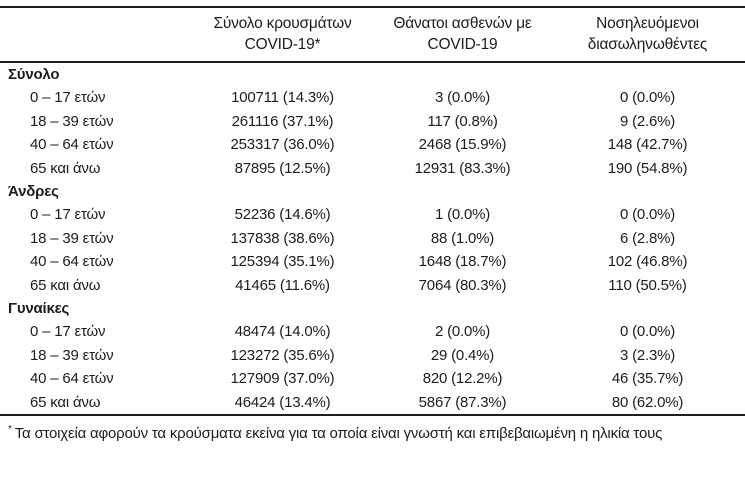  What do you see at coordinates (462, 332) in the screenshot?
I see `cell-deaths: 2 (0.0%)` at bounding box center [462, 332].